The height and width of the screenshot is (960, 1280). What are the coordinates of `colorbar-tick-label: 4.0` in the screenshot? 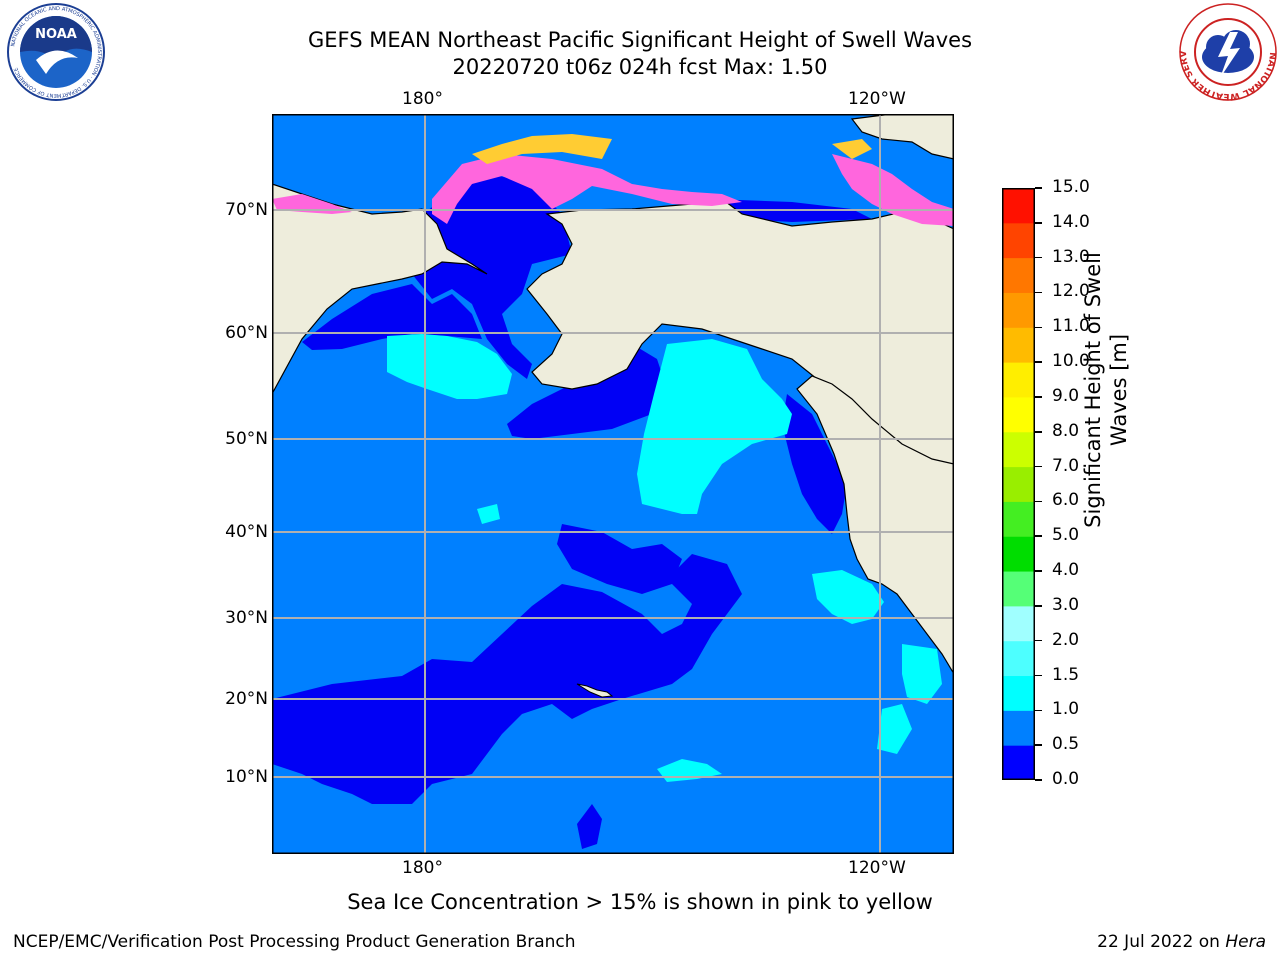 It's located at (1066, 570).